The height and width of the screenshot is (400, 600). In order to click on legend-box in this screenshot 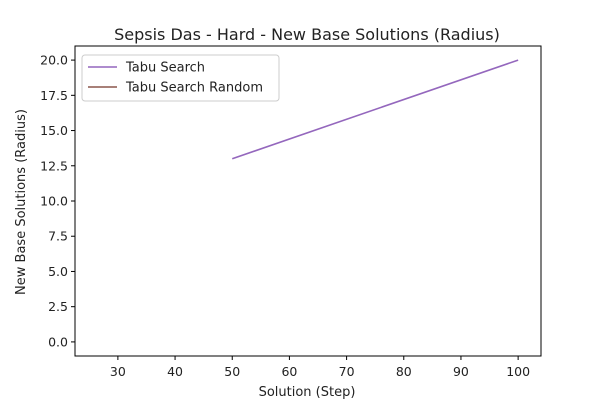, I will do `click(180, 78)`.